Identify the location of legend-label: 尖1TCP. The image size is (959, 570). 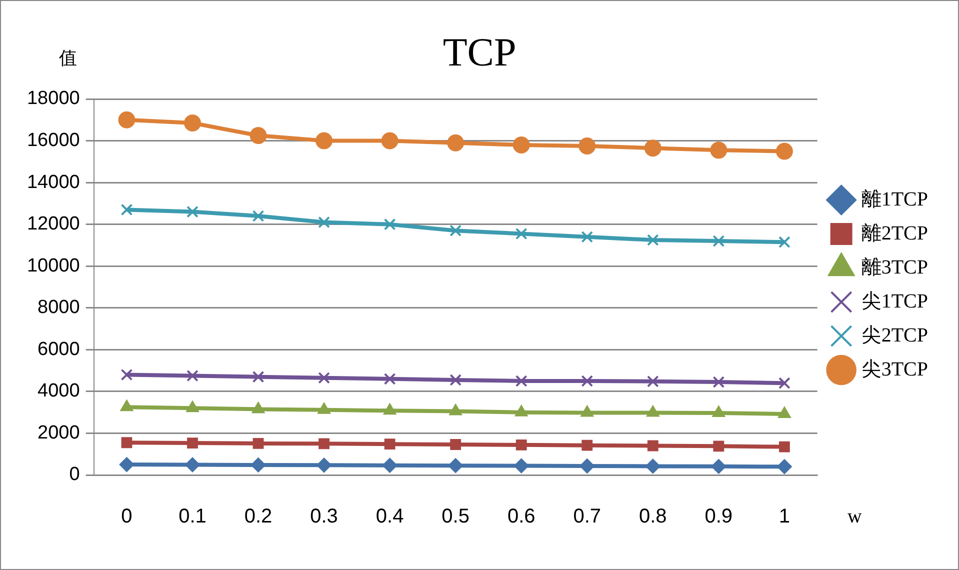
(894, 301).